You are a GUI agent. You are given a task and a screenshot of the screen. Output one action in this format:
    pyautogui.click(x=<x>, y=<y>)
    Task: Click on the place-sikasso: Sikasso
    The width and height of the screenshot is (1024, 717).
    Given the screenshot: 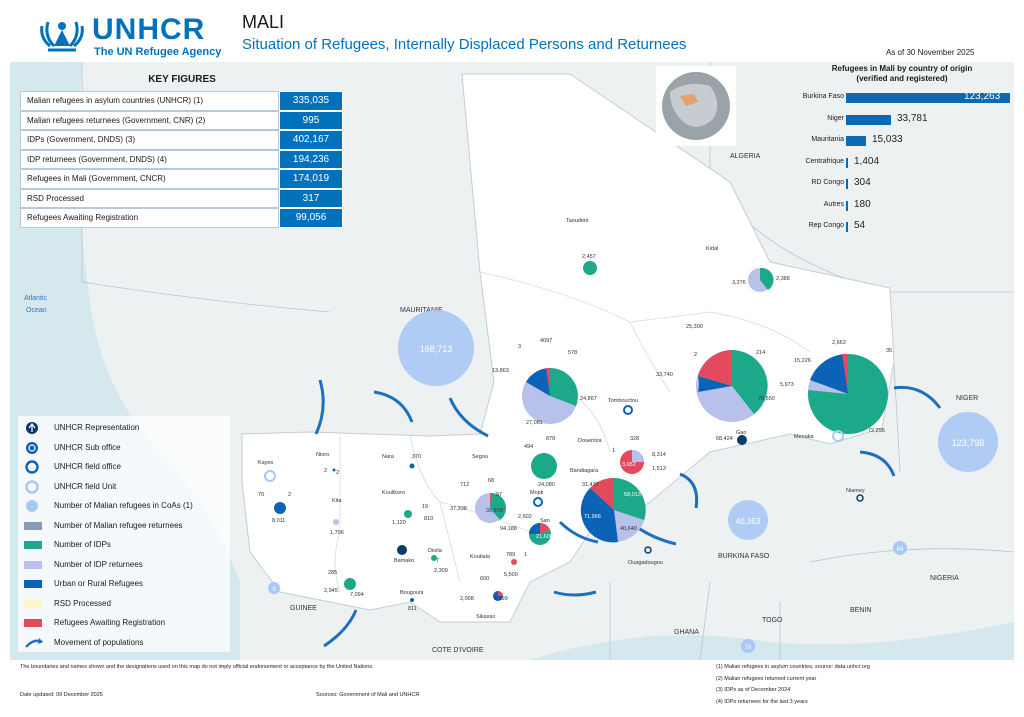 What is the action you would take?
    pyautogui.click(x=485, y=617)
    